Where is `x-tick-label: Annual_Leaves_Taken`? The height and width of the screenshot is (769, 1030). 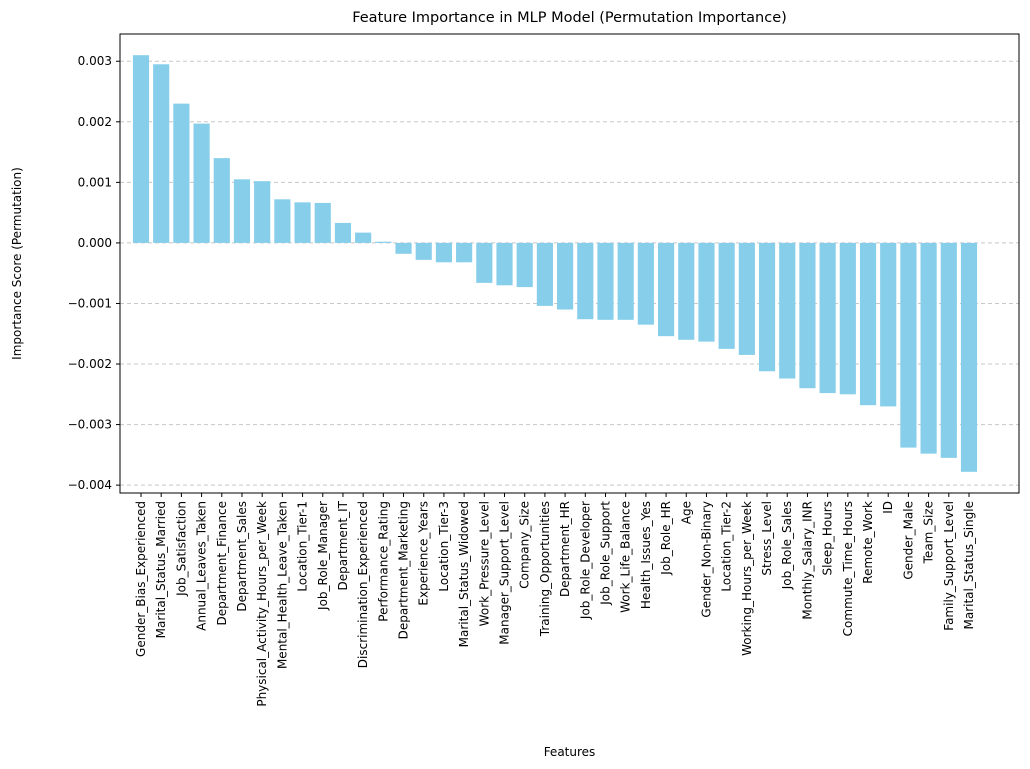 x-tick-label: Annual_Leaves_Taken is located at coordinates (202, 566).